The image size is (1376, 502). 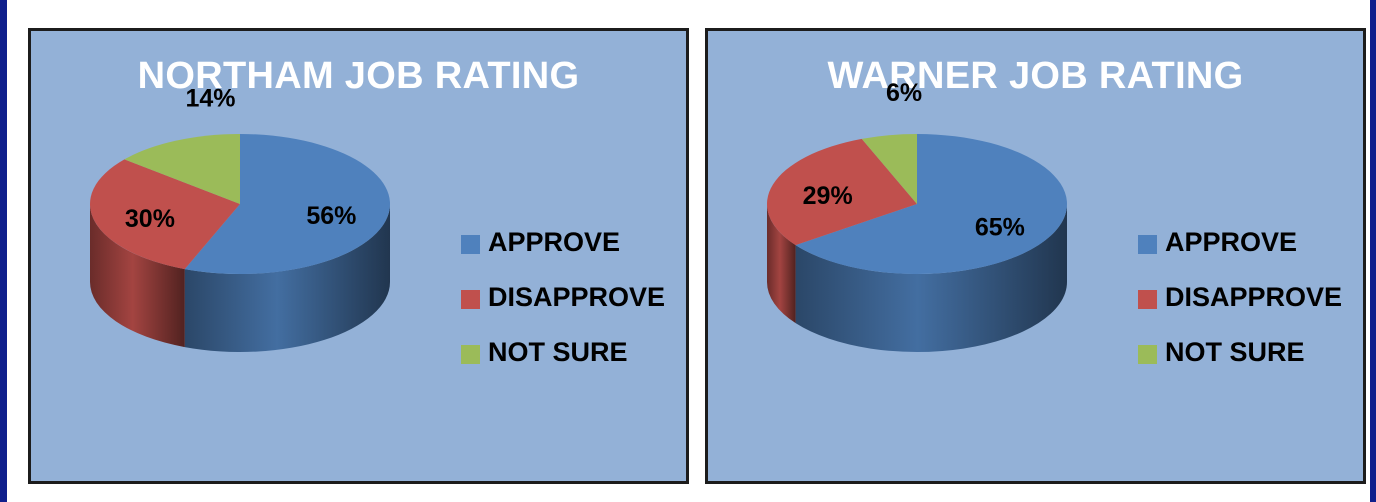 What do you see at coordinates (210, 99) in the screenshot?
I see `data-label-not-sure: 14%` at bounding box center [210, 99].